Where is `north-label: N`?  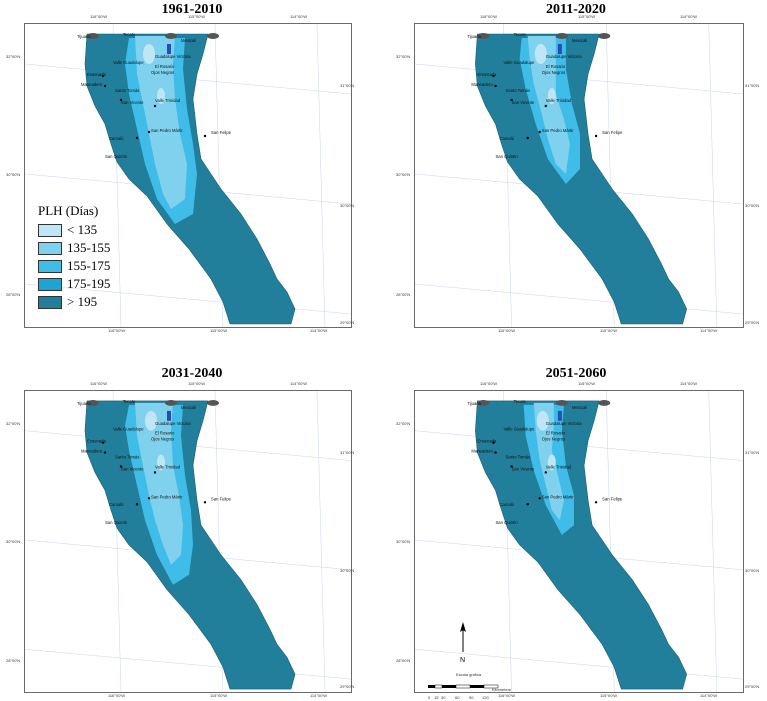
north-label: N is located at coordinates (462, 660).